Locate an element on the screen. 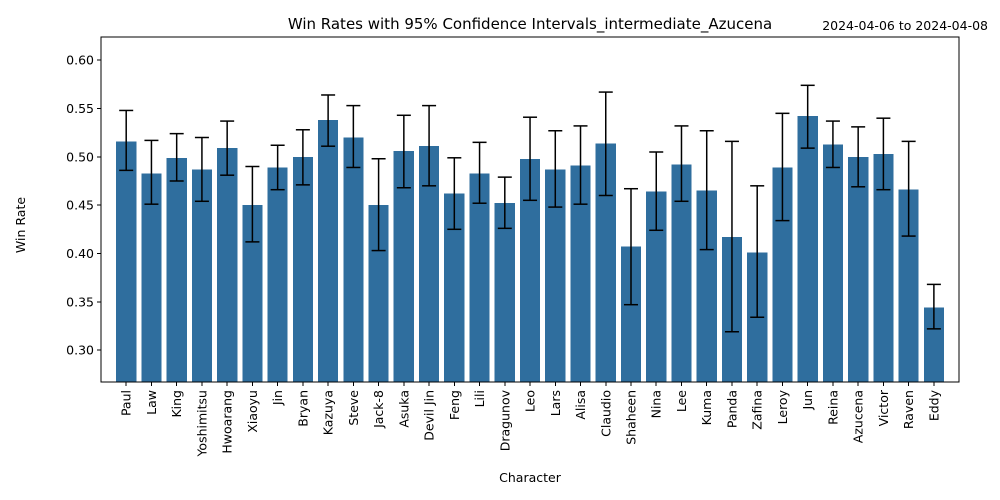 The width and height of the screenshot is (1000, 500). y-tick-label: 0.30 is located at coordinates (80, 350).